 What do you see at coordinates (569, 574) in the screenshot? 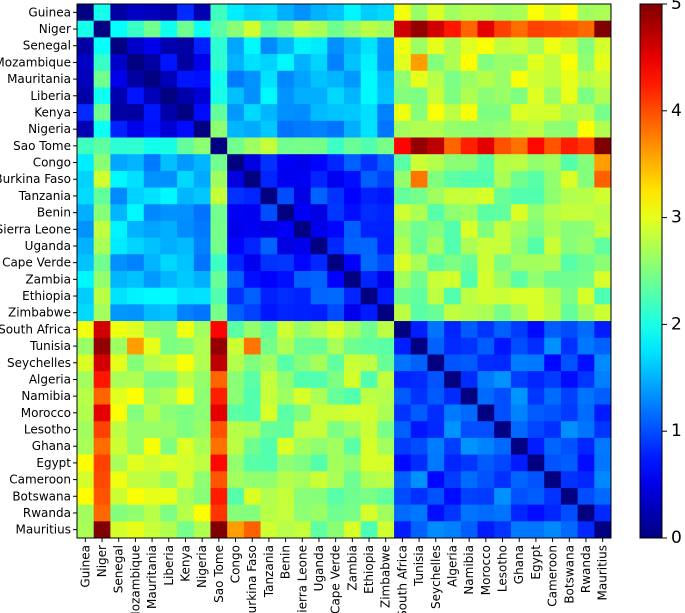
I see `column-label: Botswana` at bounding box center [569, 574].